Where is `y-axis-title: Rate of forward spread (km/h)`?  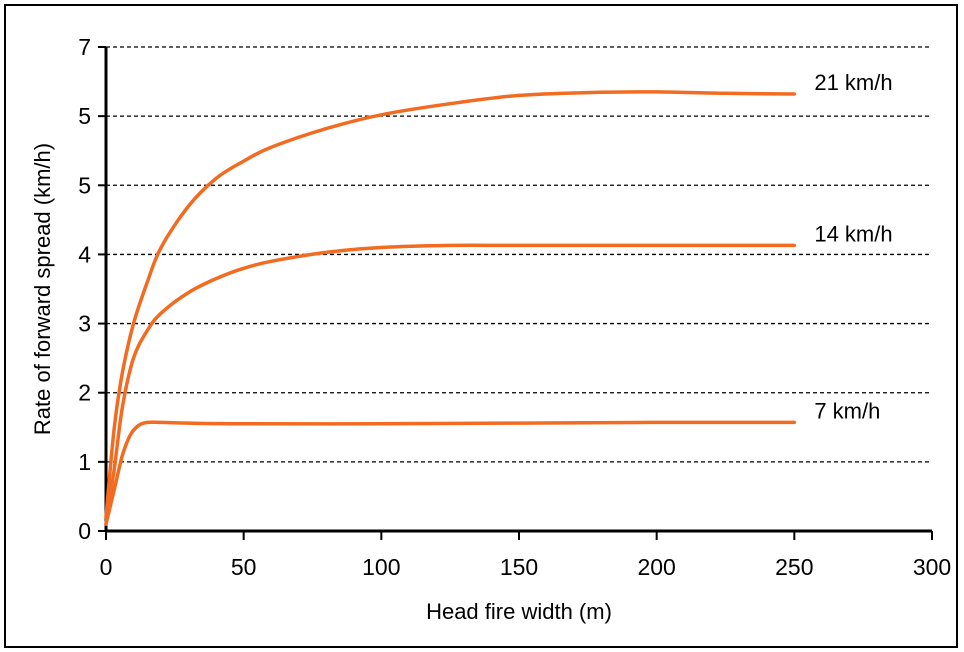 y-axis-title: Rate of forward spread (km/h) is located at coordinates (42, 289).